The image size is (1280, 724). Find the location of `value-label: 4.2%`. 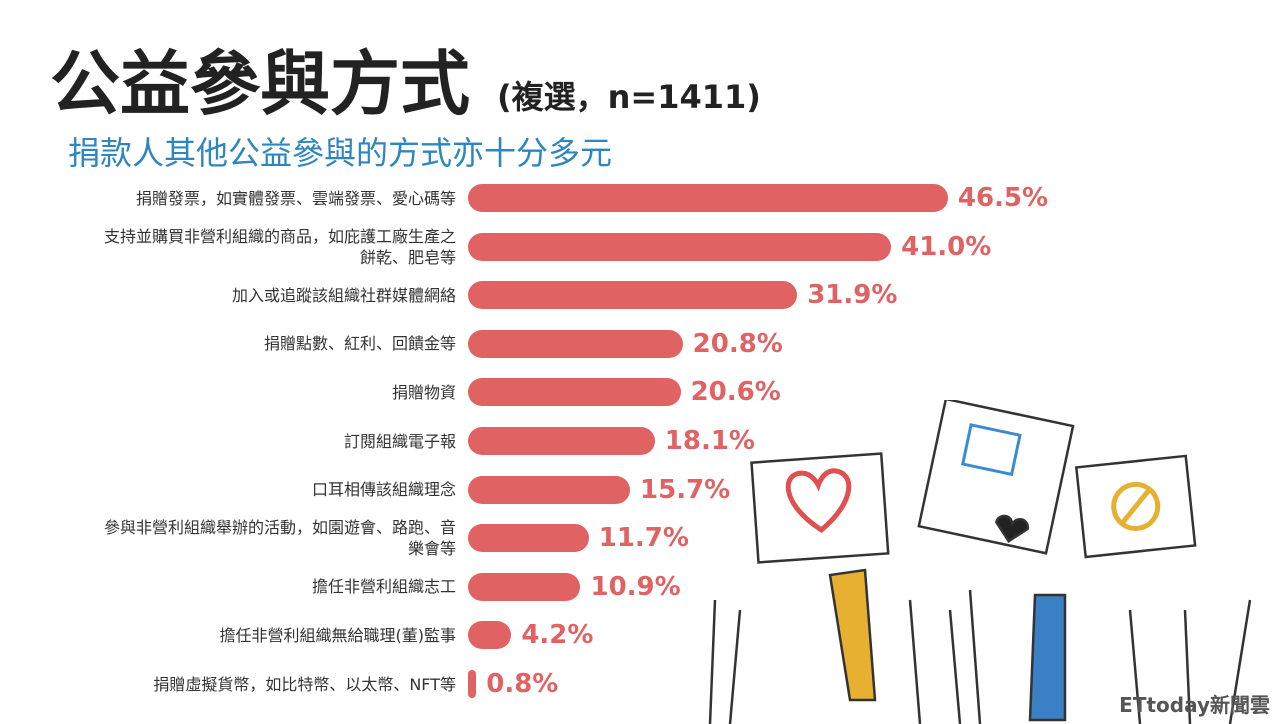

value-label: 4.2% is located at coordinates (557, 635).